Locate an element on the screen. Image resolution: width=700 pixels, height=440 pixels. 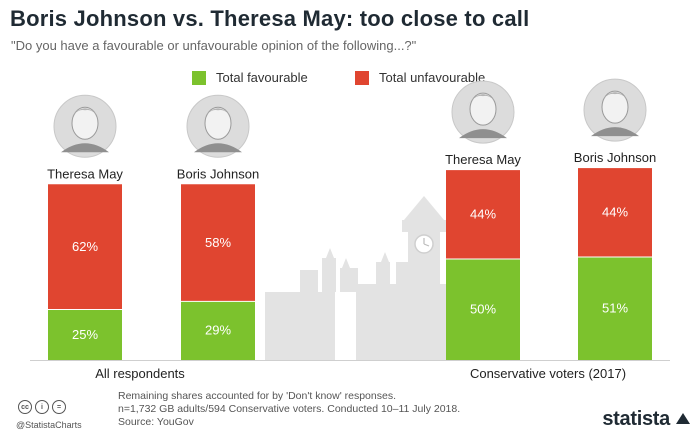
legend: Total favourable Total unfavourable is located at coordinates (350, 78).